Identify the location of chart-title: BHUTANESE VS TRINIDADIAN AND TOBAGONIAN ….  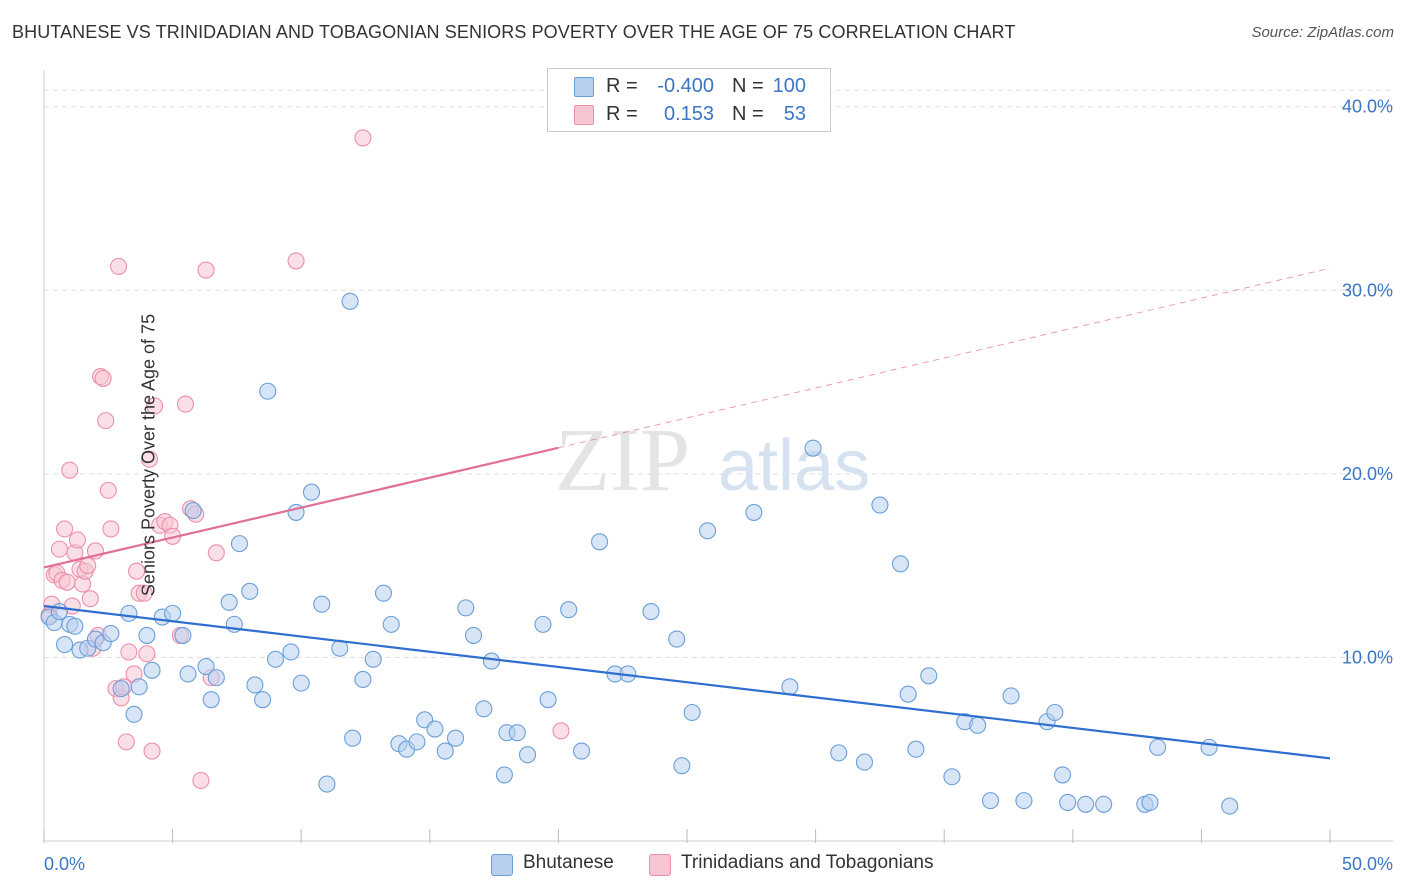
(514, 32).